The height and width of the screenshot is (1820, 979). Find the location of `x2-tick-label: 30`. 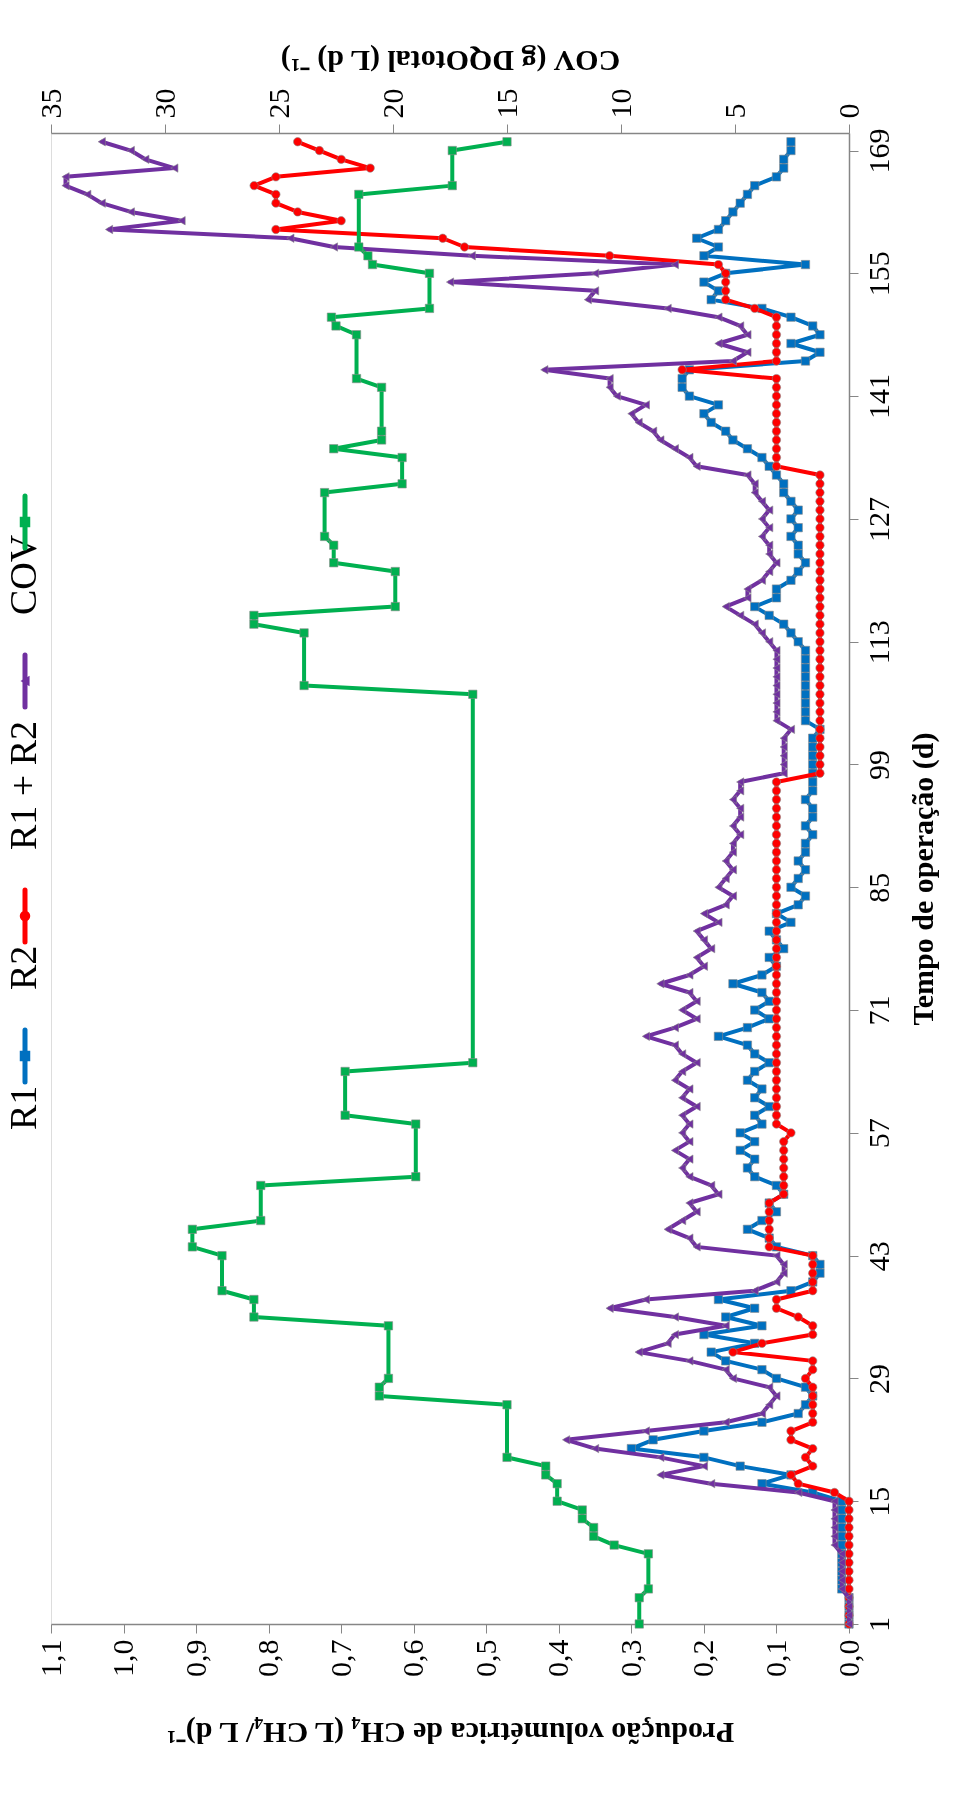

x2-tick-label: 30 is located at coordinates (164, 103).